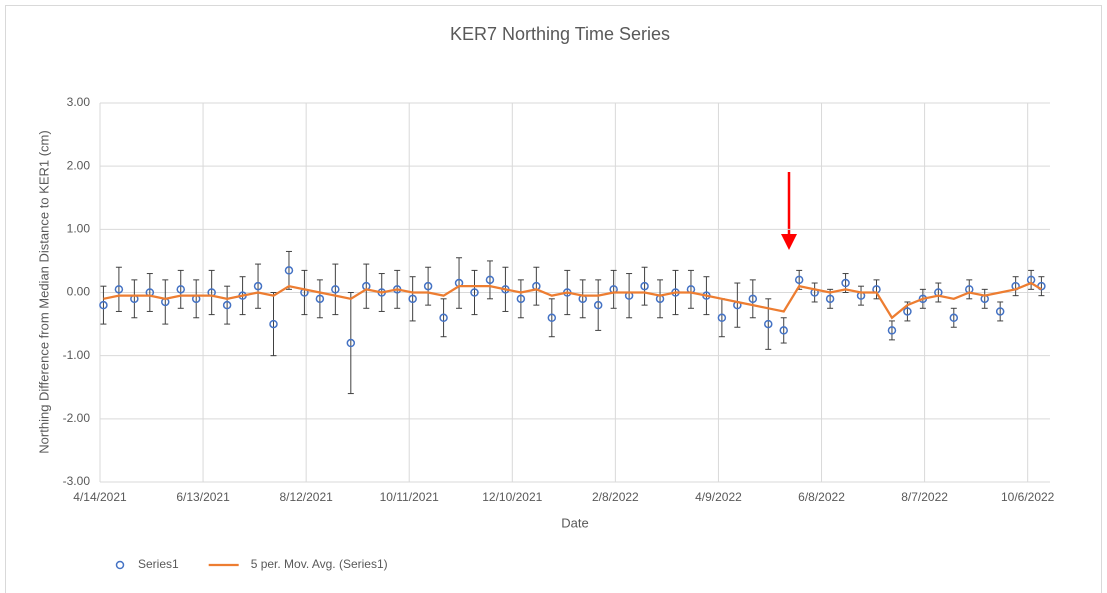  Describe the element at coordinates (79, 229) in the screenshot. I see `y-tick-label: 1.00` at that location.